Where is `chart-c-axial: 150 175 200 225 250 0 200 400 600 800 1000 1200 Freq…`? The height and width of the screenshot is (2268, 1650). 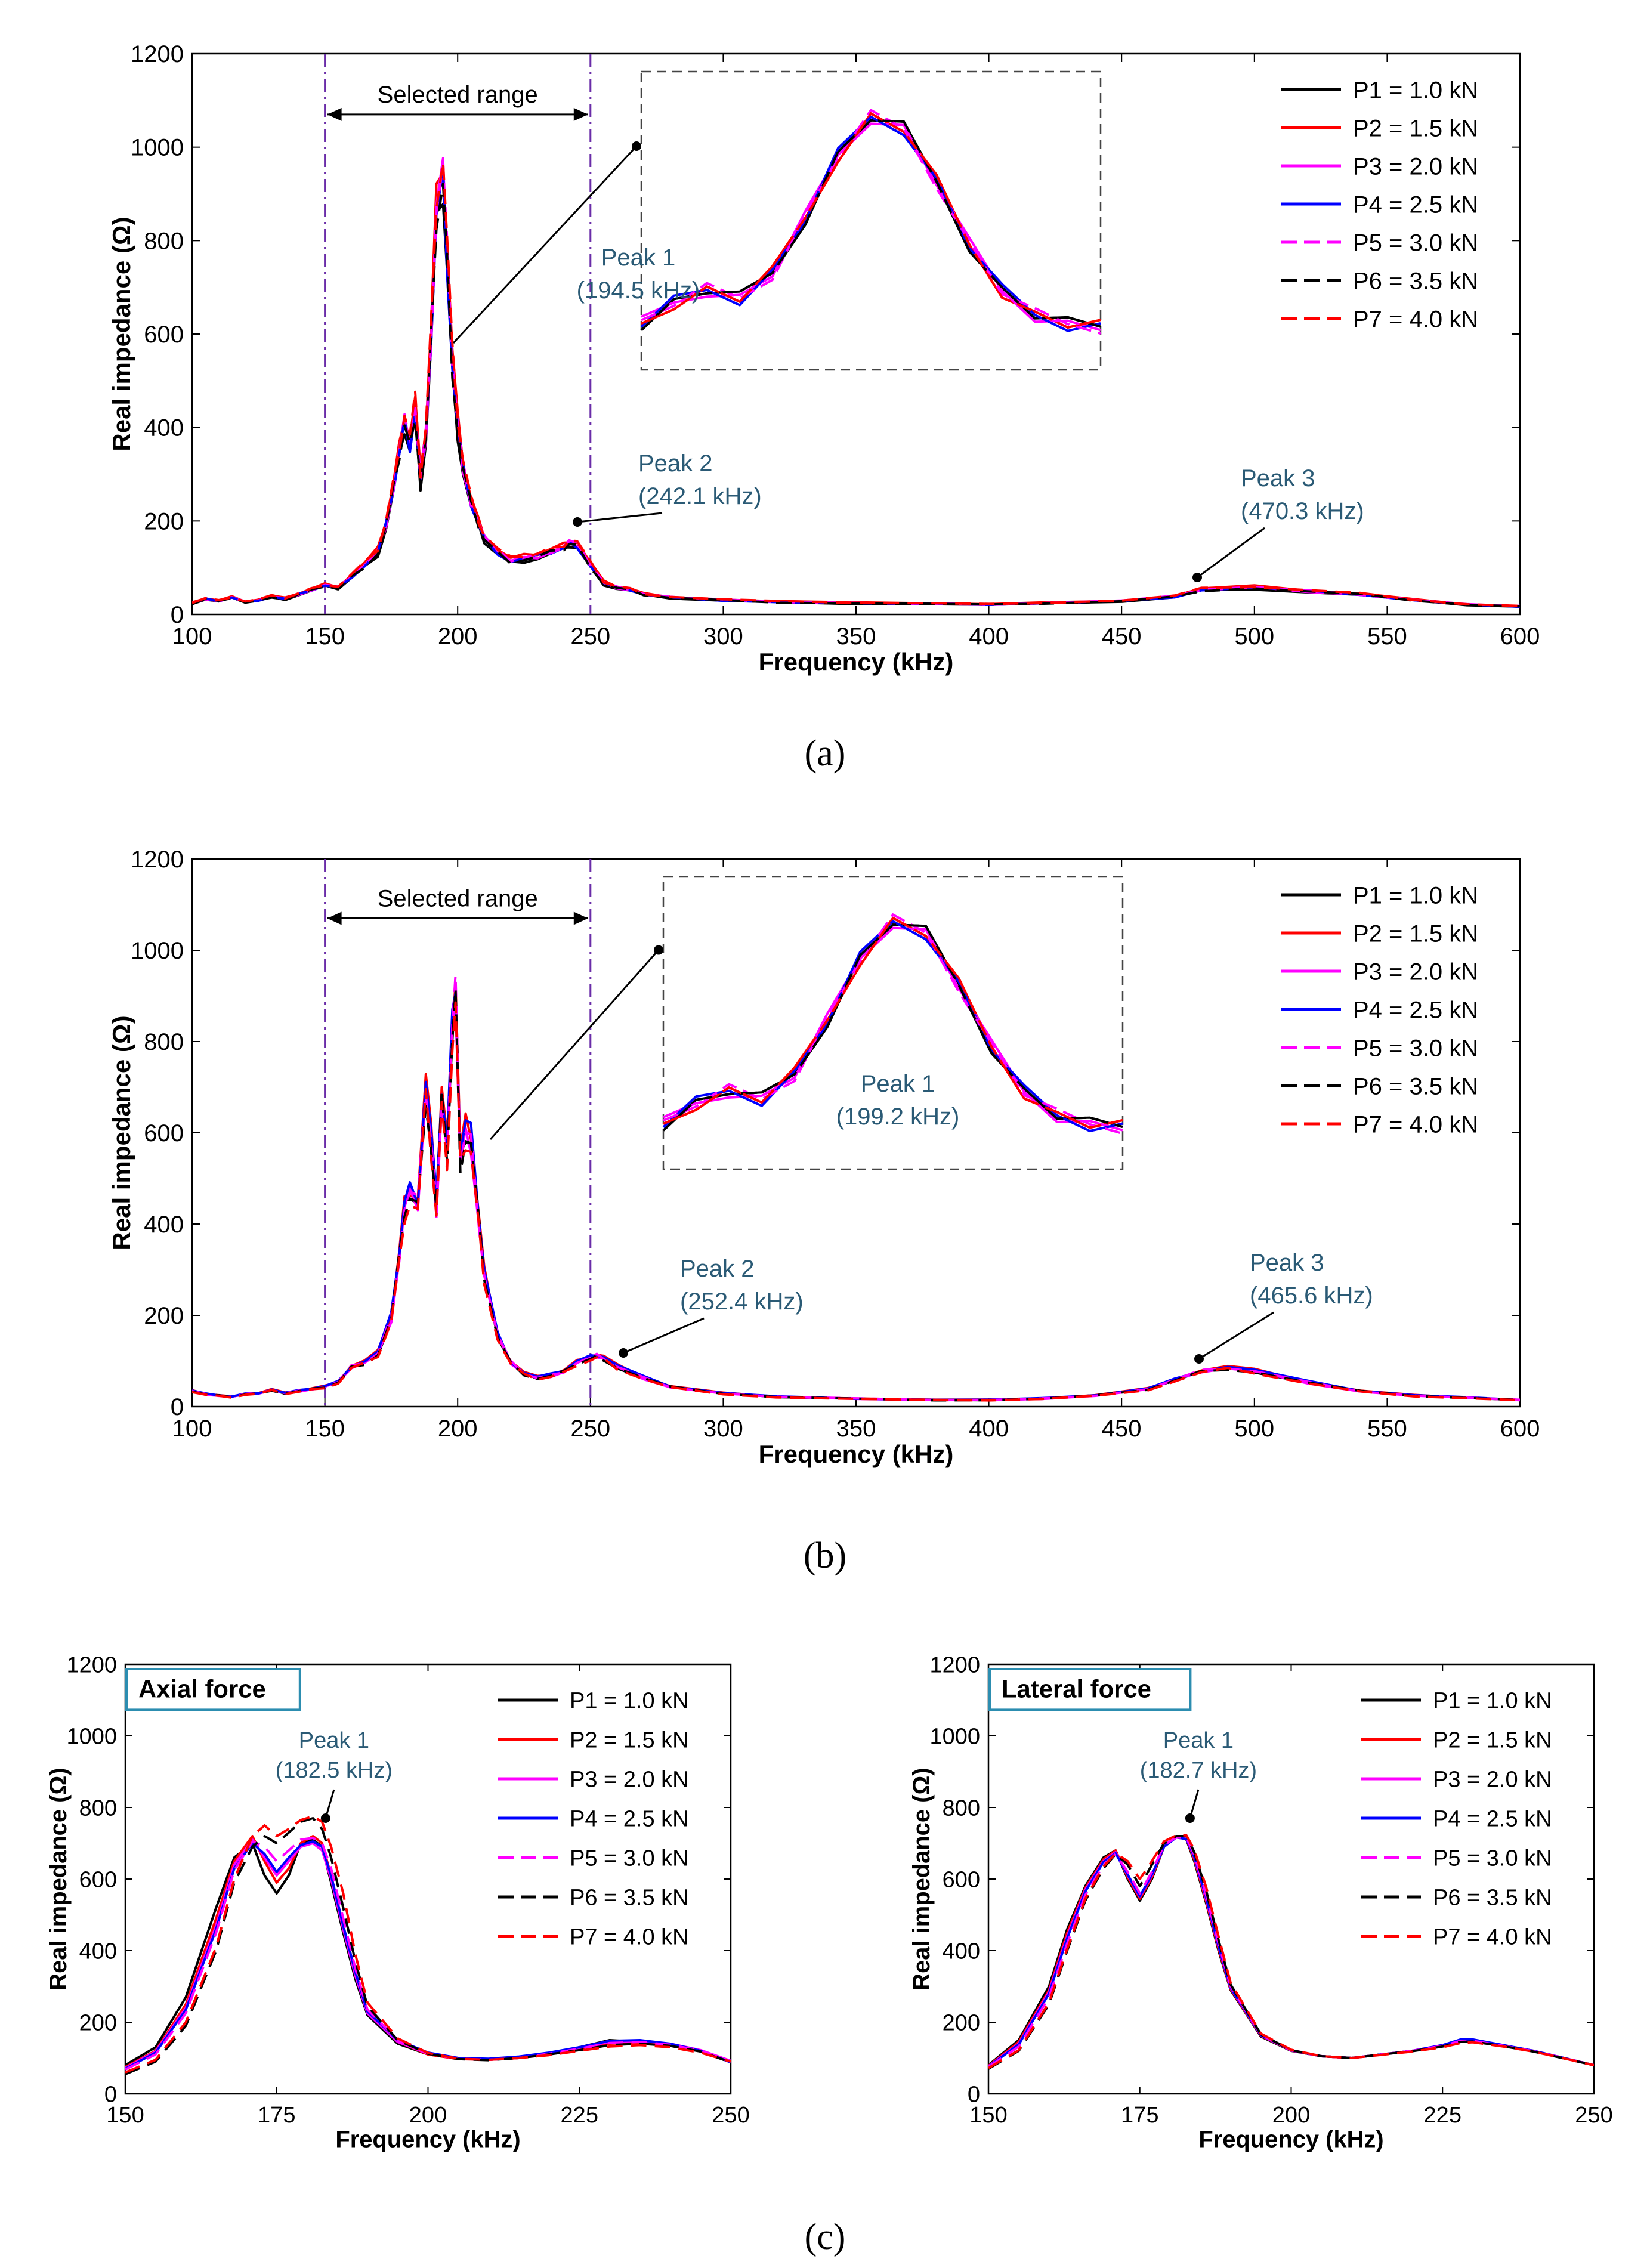 chart-c-axial: 150 175 200 225 250 0 200 400 600 800 1000 1200 Freq… is located at coordinates (397, 1902).